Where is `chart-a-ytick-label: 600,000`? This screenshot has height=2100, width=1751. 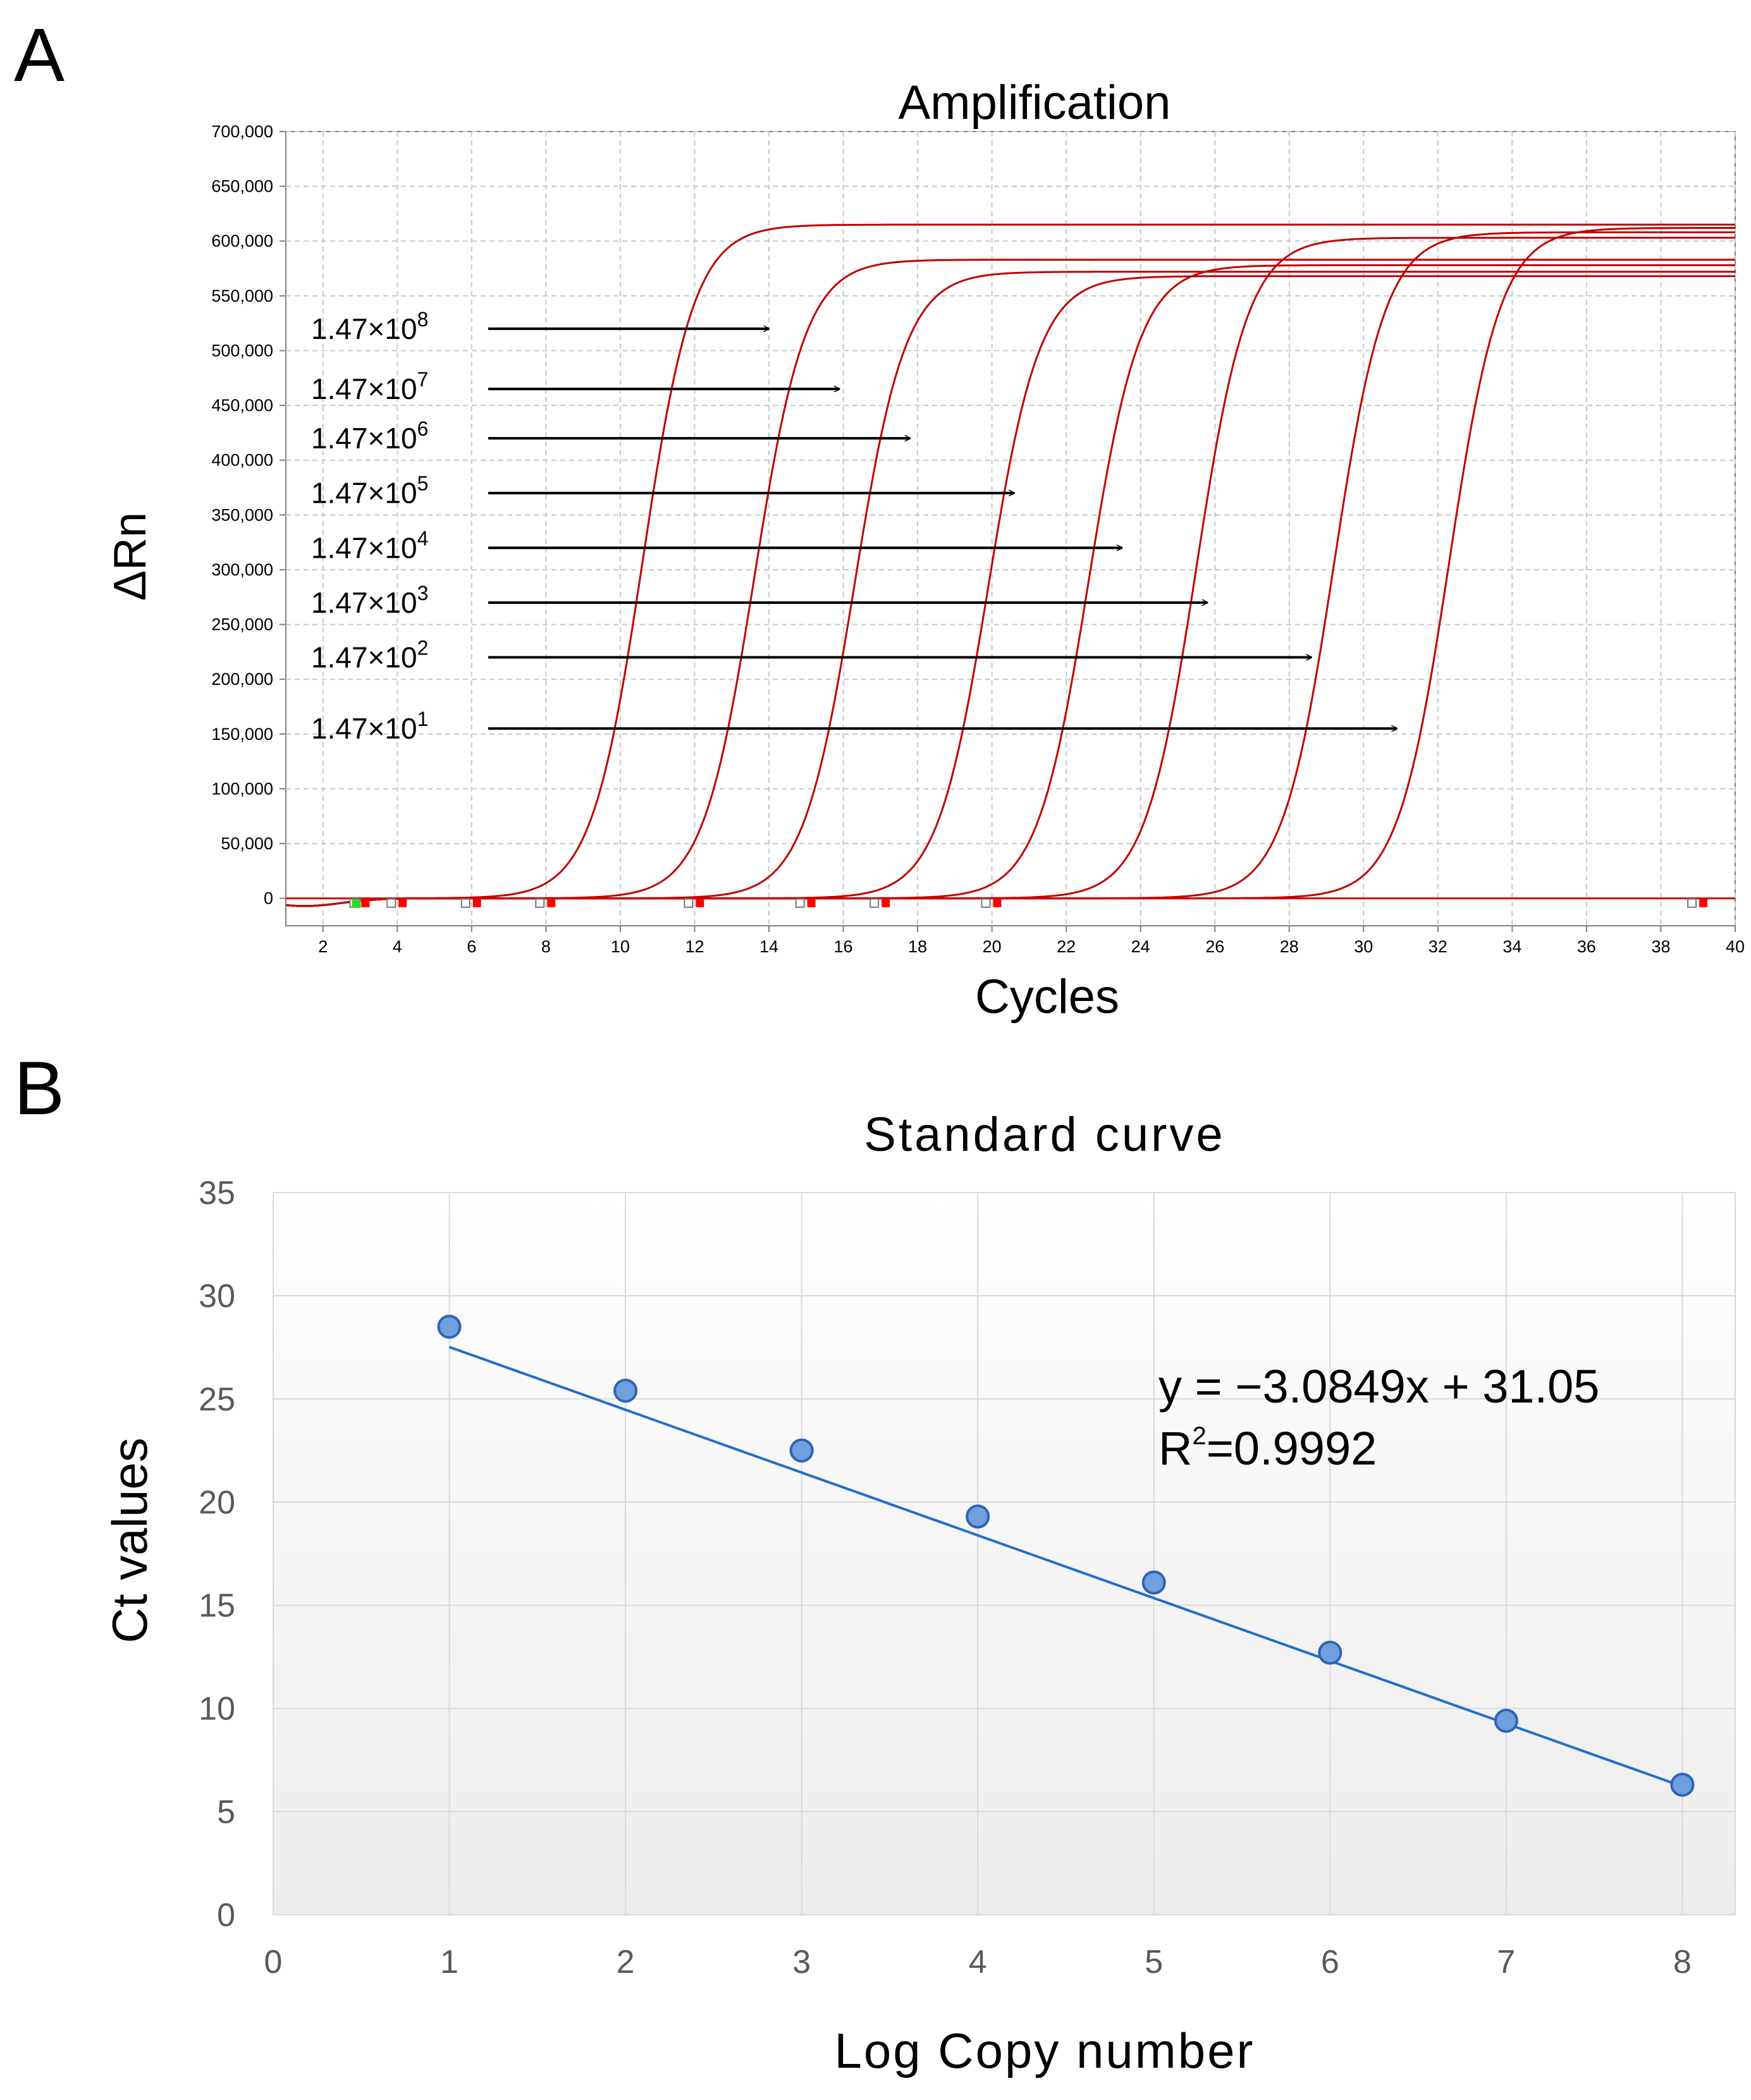 chart-a-ytick-label: 600,000 is located at coordinates (242, 240).